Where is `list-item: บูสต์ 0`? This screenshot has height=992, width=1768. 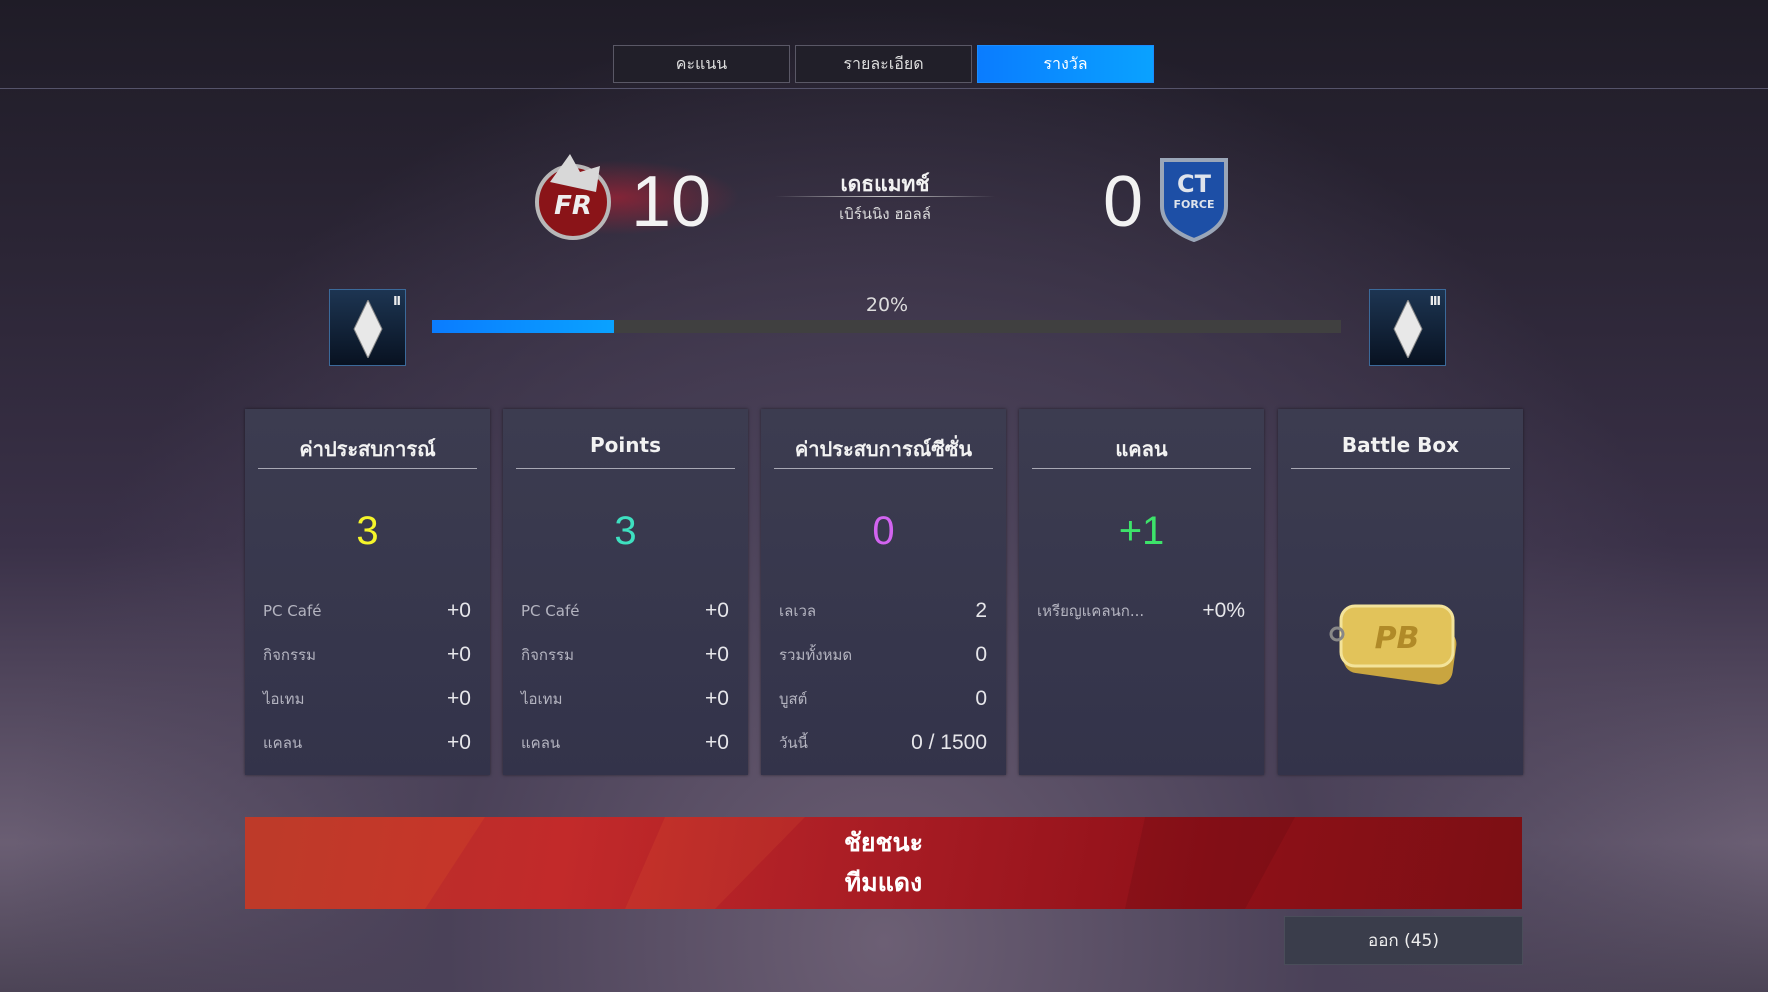
list-item: บูสต์ 0 is located at coordinates (883, 698).